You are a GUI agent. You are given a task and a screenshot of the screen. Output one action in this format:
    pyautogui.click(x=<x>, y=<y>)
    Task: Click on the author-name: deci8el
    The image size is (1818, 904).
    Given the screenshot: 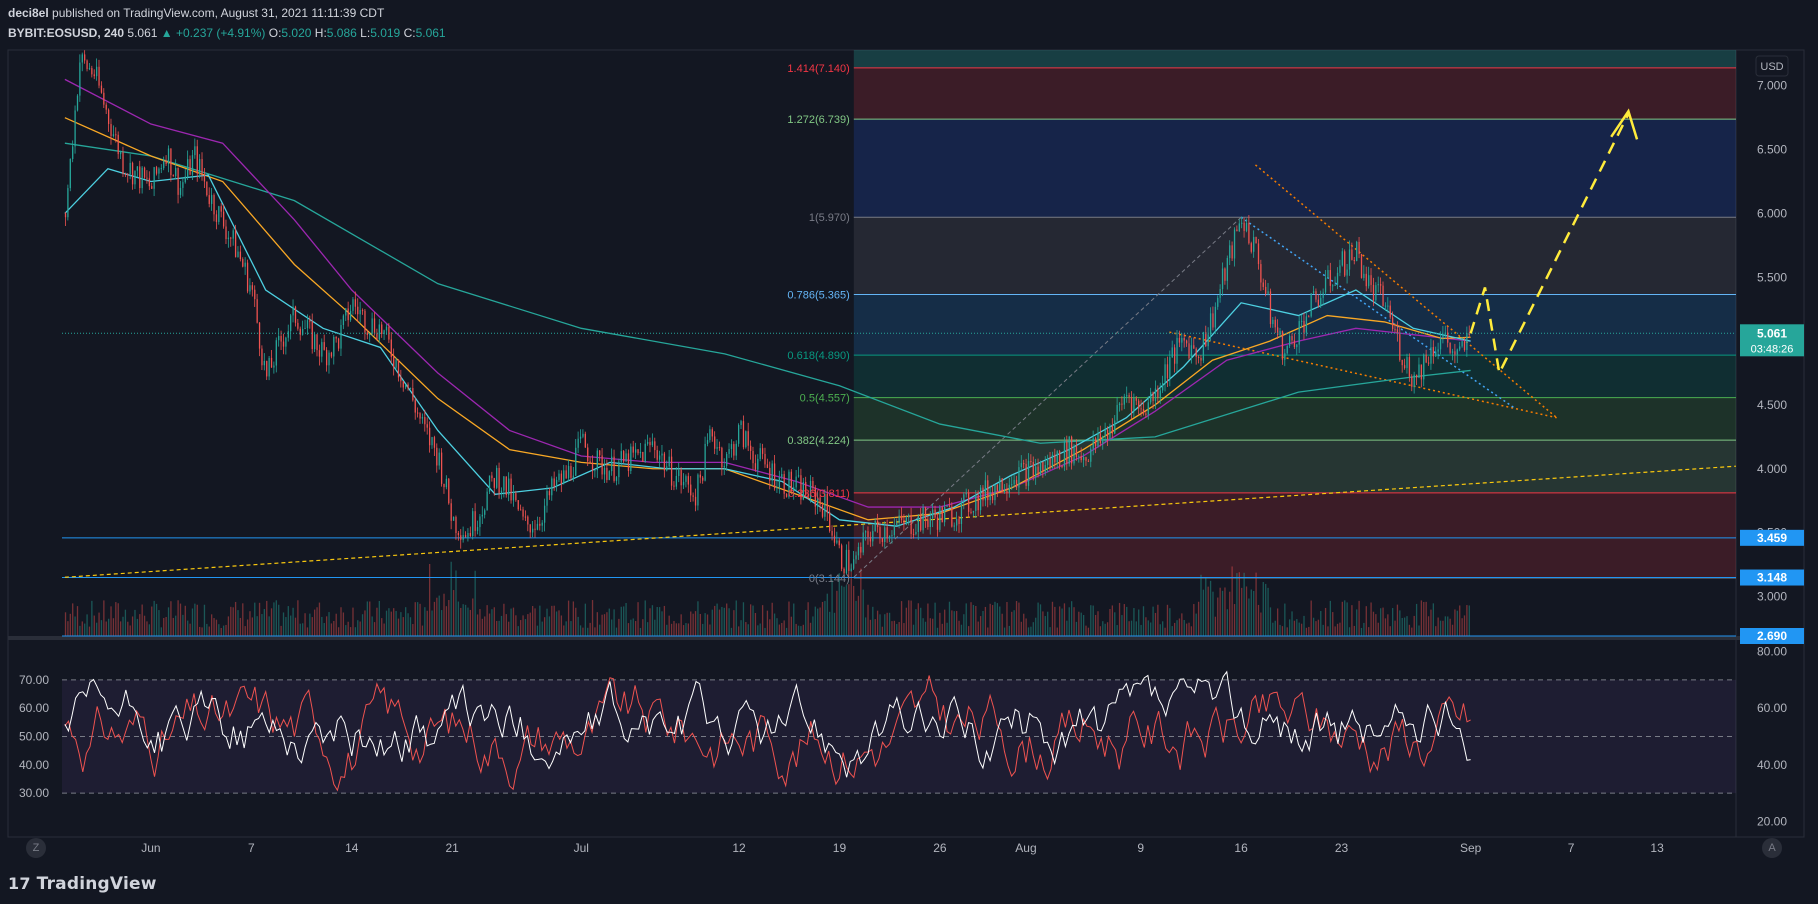 What is the action you would take?
    pyautogui.click(x=28, y=13)
    